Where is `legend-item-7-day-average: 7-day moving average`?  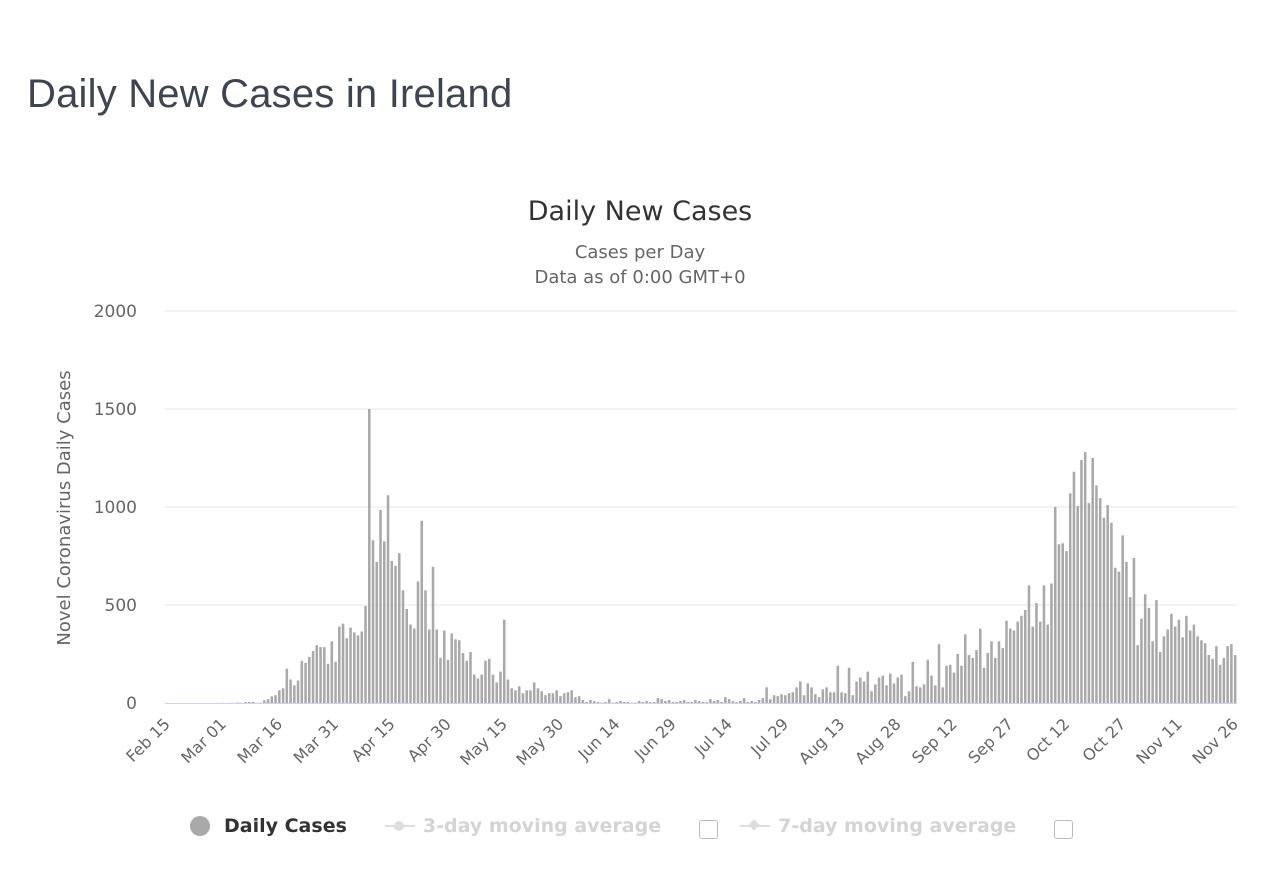
legend-item-7-day-average: 7-day moving average is located at coordinates (878, 826).